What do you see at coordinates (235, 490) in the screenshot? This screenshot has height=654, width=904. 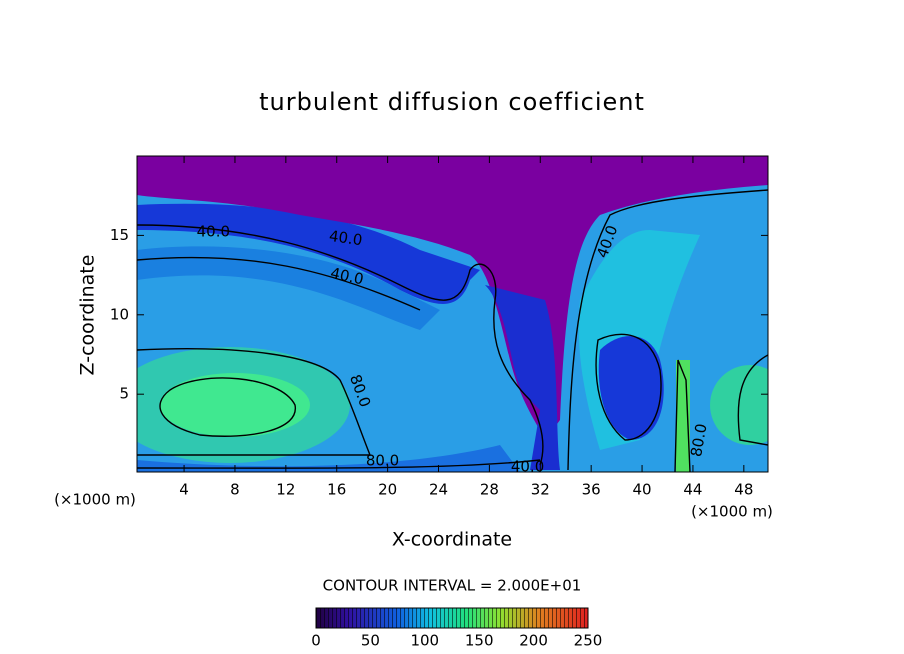 I see `x-tick-label: 8` at bounding box center [235, 490].